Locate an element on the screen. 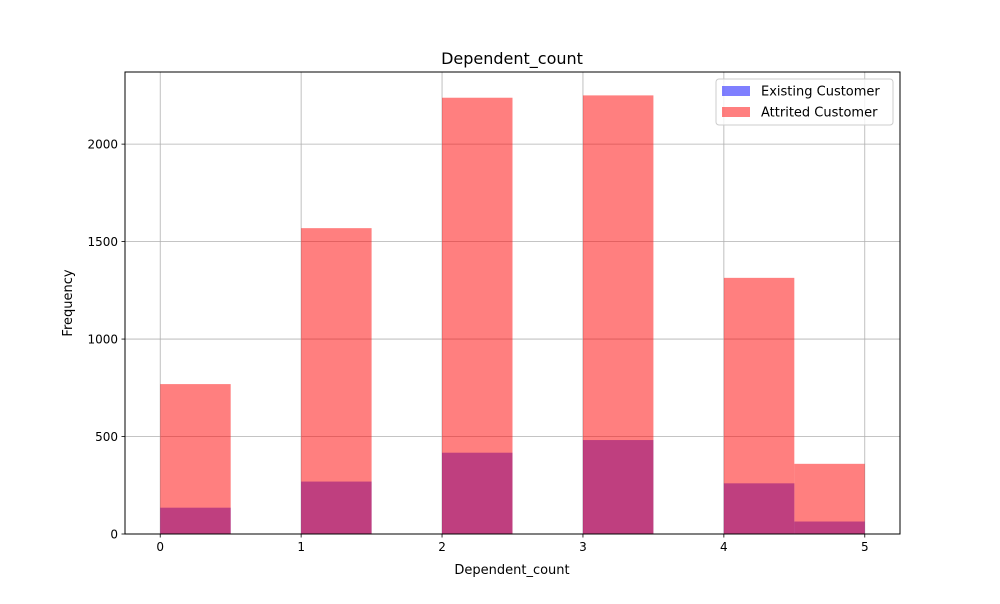 This screenshot has height=604, width=1000. legend-box is located at coordinates (804, 102).